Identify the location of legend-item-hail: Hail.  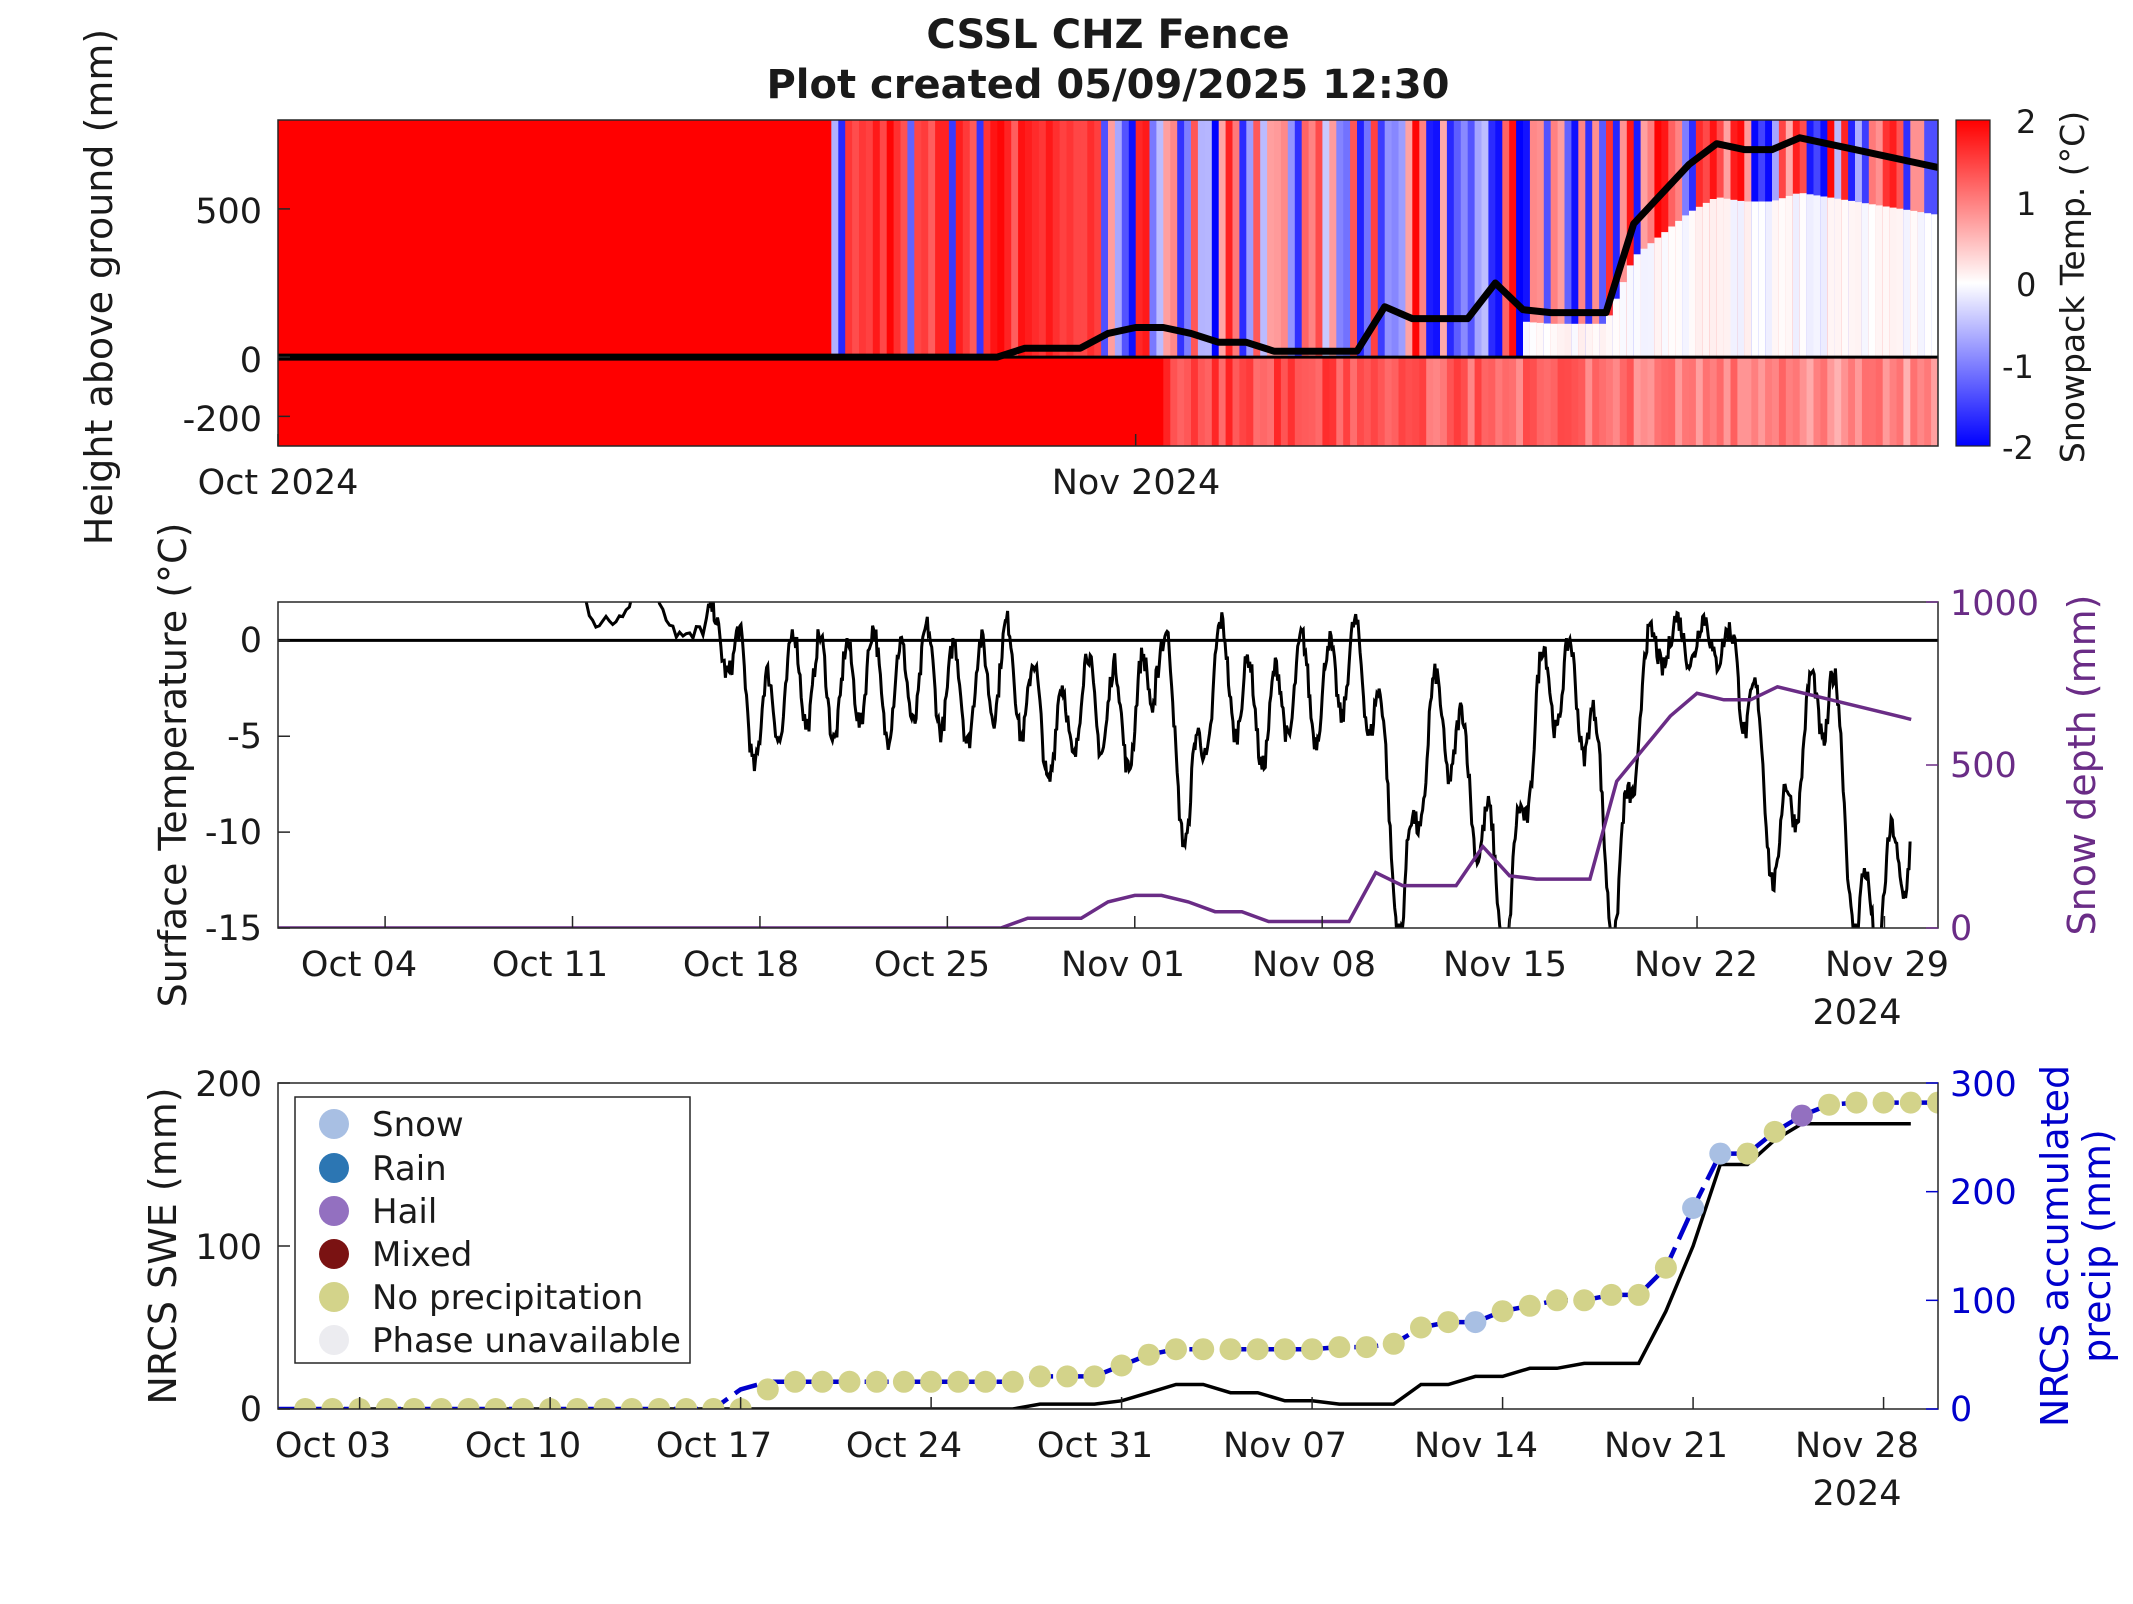
(378, 1212).